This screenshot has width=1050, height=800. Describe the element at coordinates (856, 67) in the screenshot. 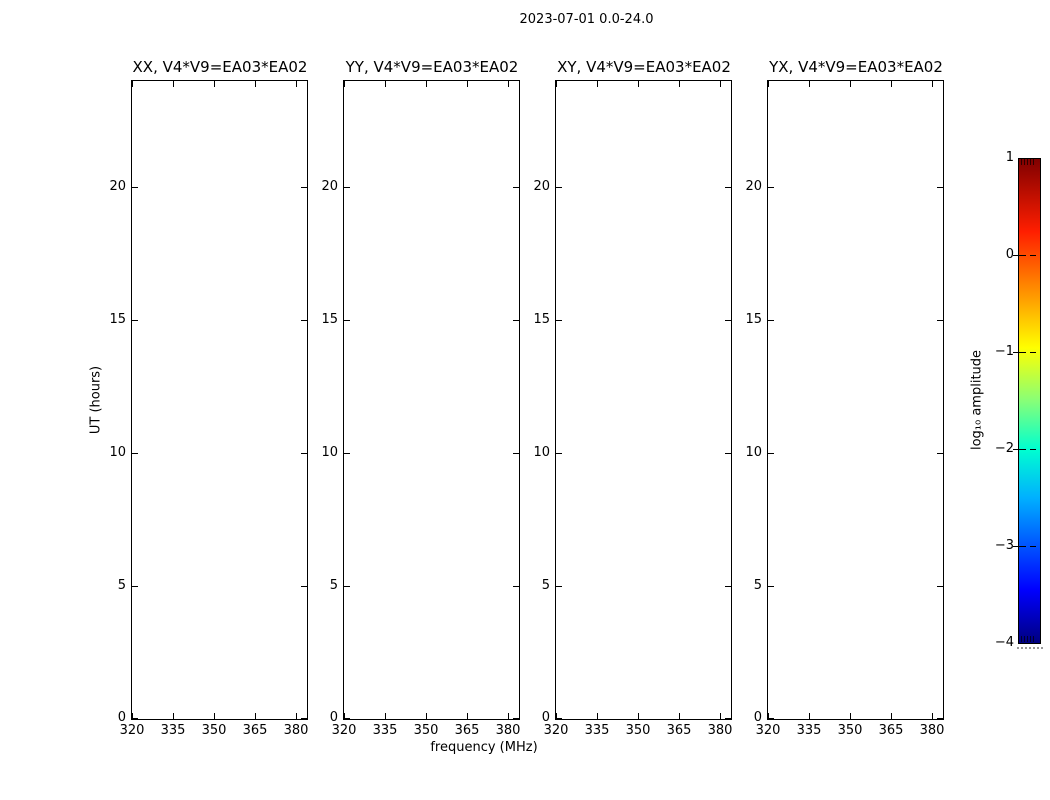

I see `panel-title-yx: YX, V4*V9=EA03*EA02` at that location.